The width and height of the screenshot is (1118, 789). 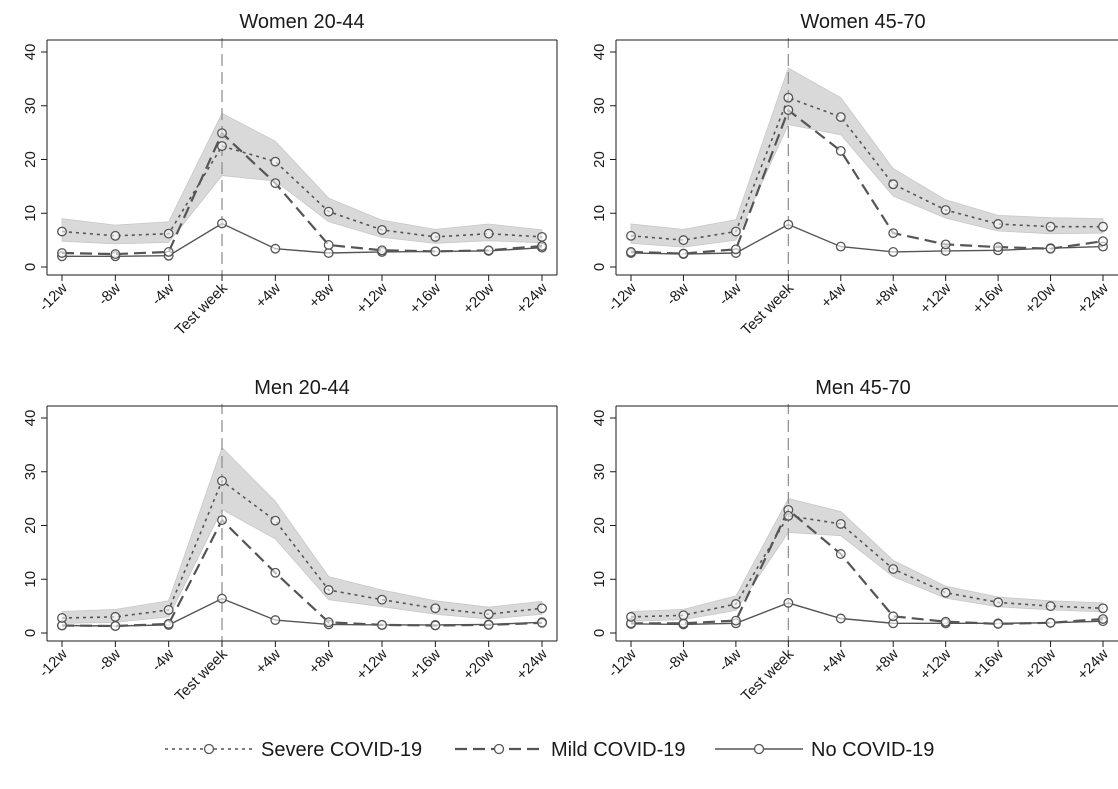 I want to click on y-tick-label: 10, so click(x=599, y=579).